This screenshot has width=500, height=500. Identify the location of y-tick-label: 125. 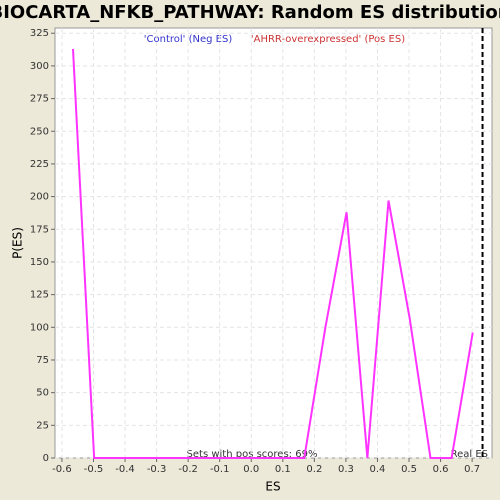
(39, 295).